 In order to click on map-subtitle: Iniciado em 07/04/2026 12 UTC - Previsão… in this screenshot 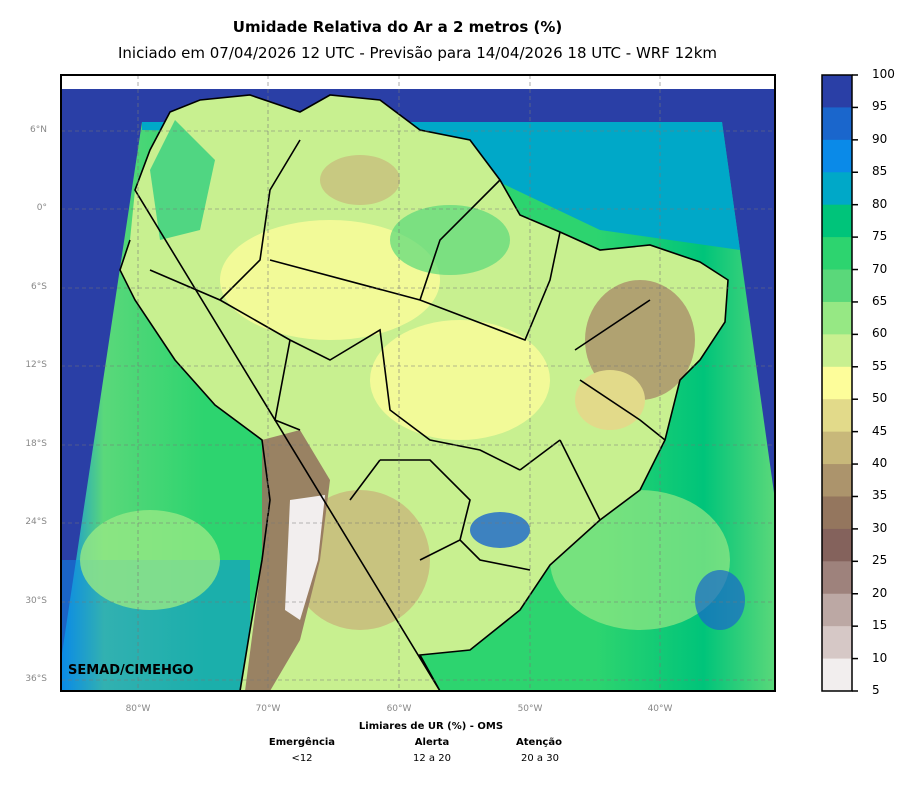, I will do `click(417, 53)`.